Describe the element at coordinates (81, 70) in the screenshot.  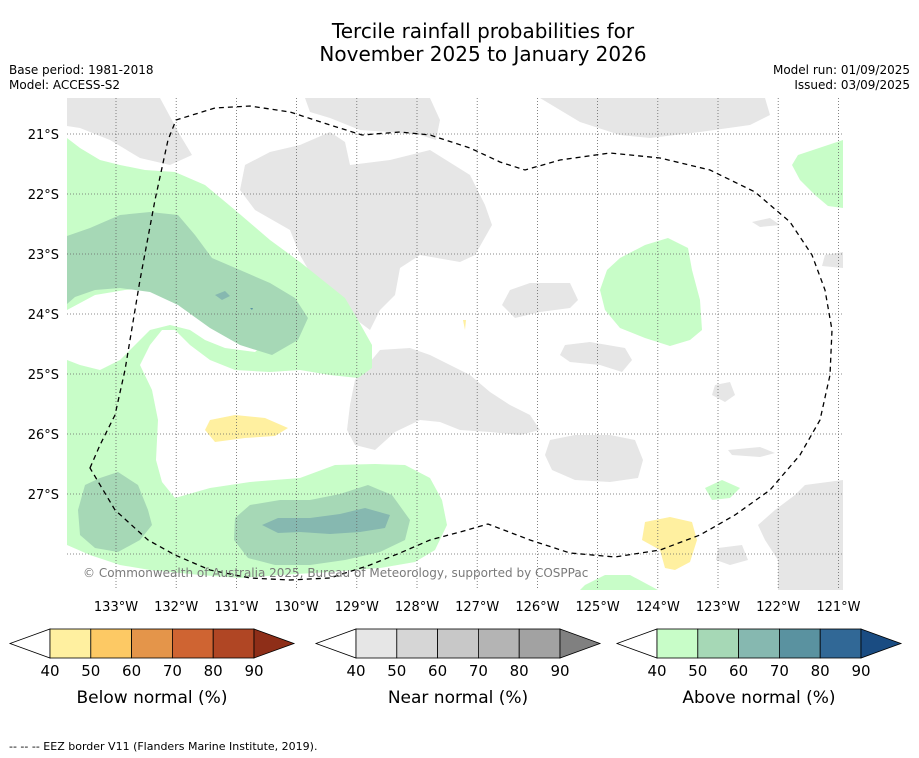
I see `base-period: Base period: 1981-2018` at that location.